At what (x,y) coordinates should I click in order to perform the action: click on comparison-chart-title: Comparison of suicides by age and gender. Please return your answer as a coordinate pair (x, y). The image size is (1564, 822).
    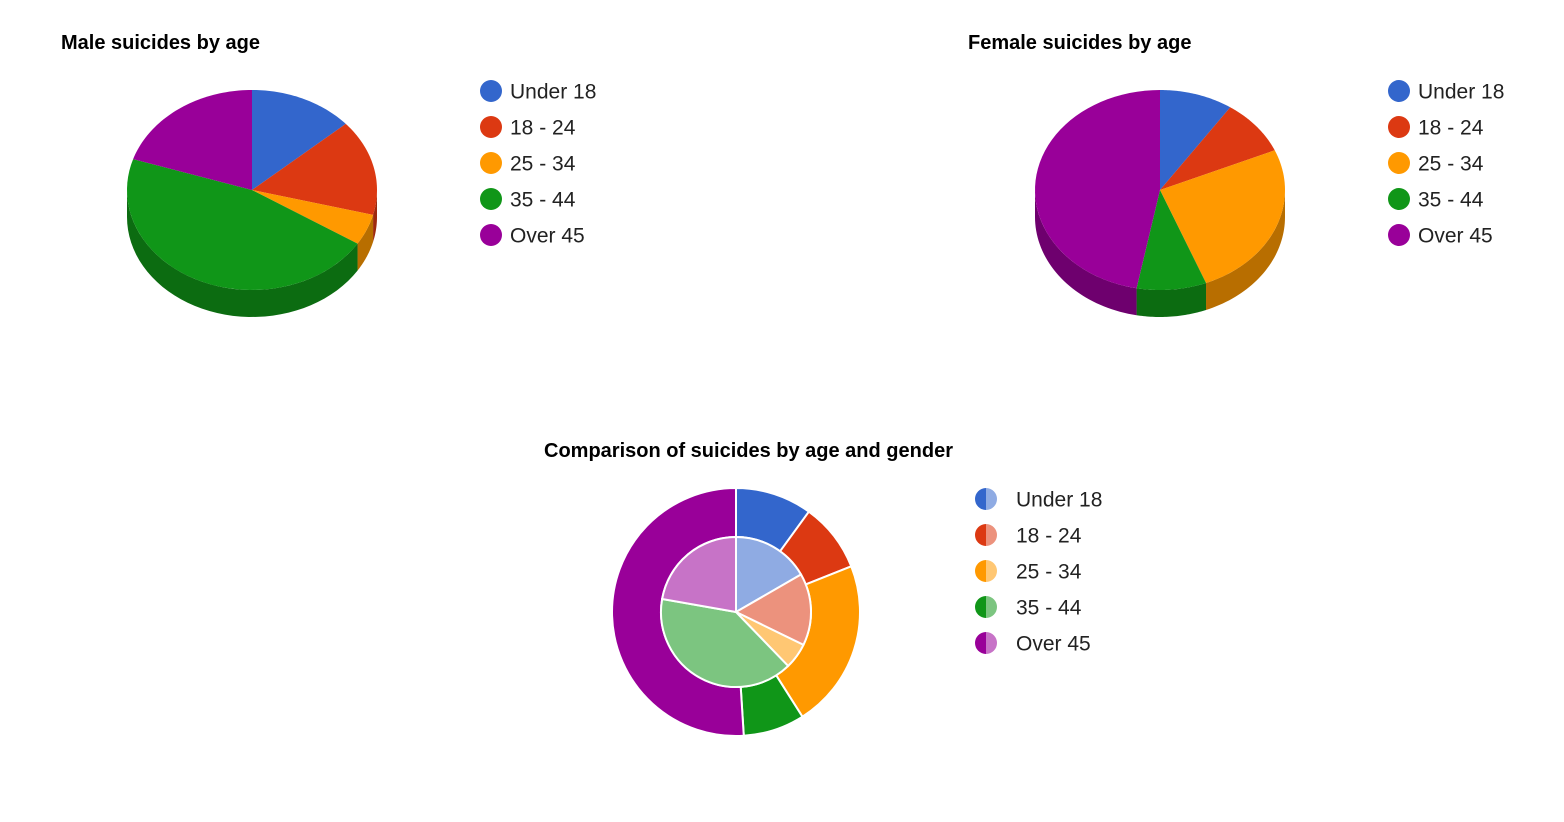
    Looking at the image, I should click on (748, 451).